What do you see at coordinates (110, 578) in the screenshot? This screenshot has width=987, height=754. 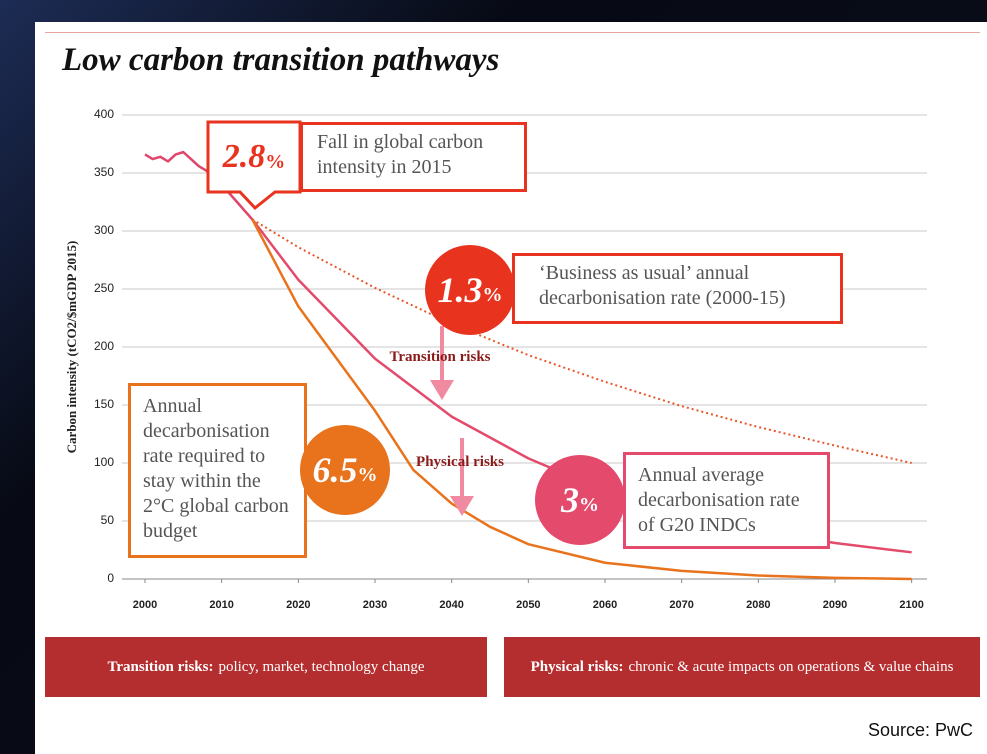 I see `y-tick-label: 0` at bounding box center [110, 578].